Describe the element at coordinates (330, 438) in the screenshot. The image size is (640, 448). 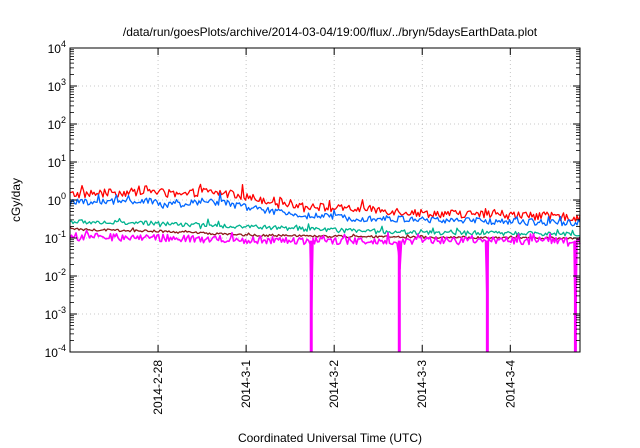
I see `x-axis-label: Coordinated Universal Time (UTC)` at that location.